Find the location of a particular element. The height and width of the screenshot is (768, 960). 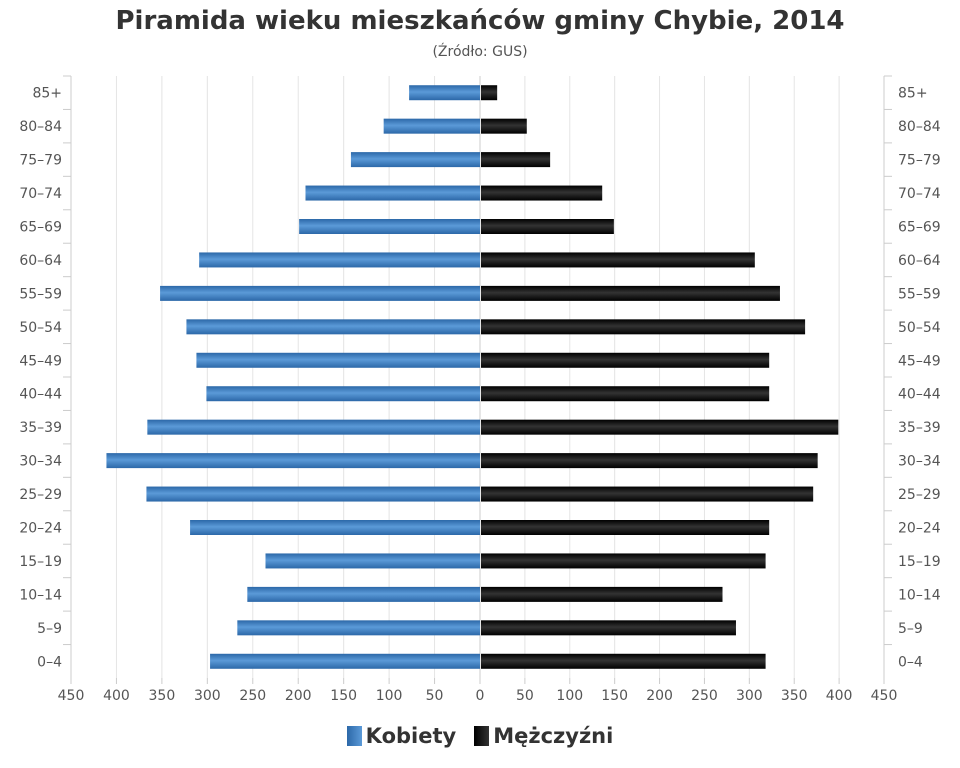

y-tick-label-left: 40–44 is located at coordinates (40, 395).